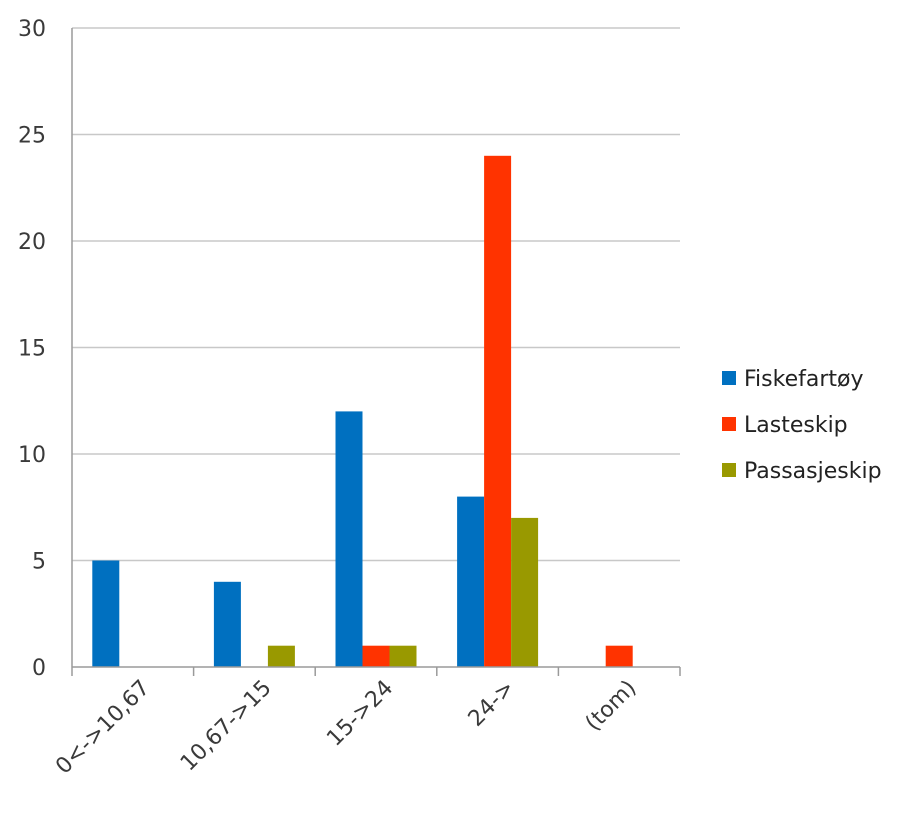 The width and height of the screenshot is (917, 815). What do you see at coordinates (32, 455) in the screenshot?
I see `y-tick-label: 10` at bounding box center [32, 455].